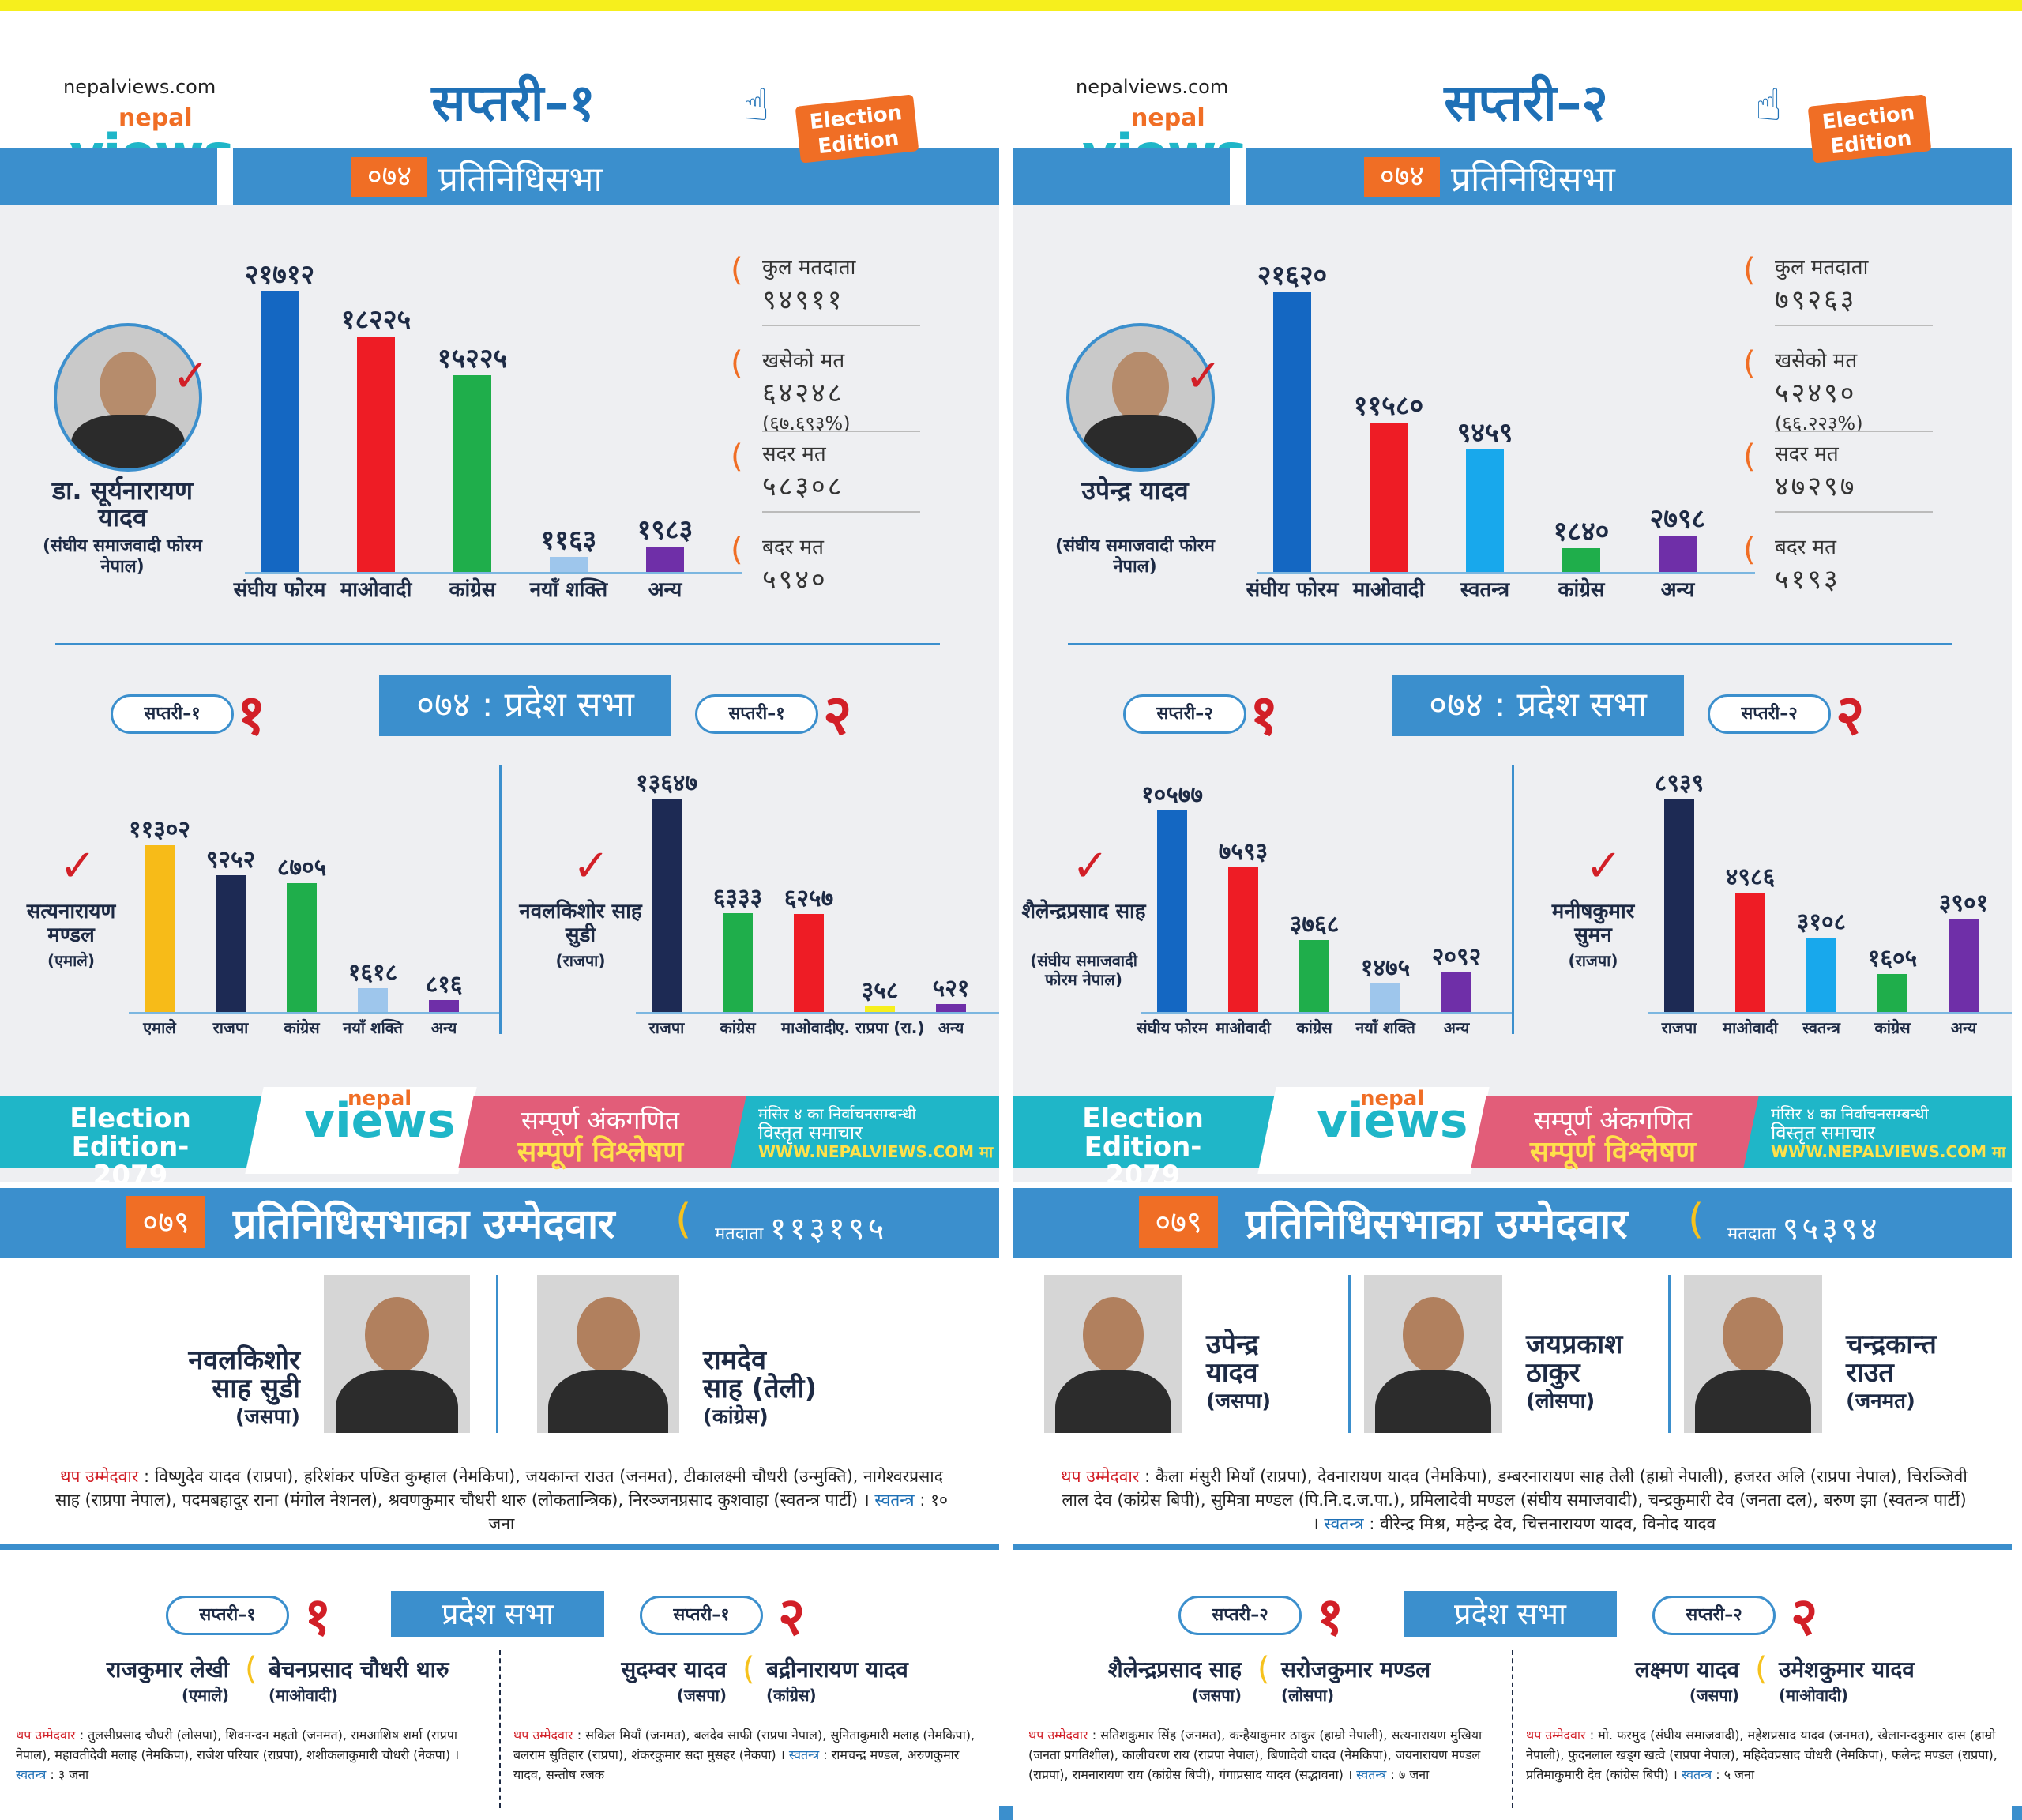  What do you see at coordinates (1174, 1669) in the screenshot?
I see `pradesh-candidate-a: शैलेन्द्रप्रसाद साह` at bounding box center [1174, 1669].